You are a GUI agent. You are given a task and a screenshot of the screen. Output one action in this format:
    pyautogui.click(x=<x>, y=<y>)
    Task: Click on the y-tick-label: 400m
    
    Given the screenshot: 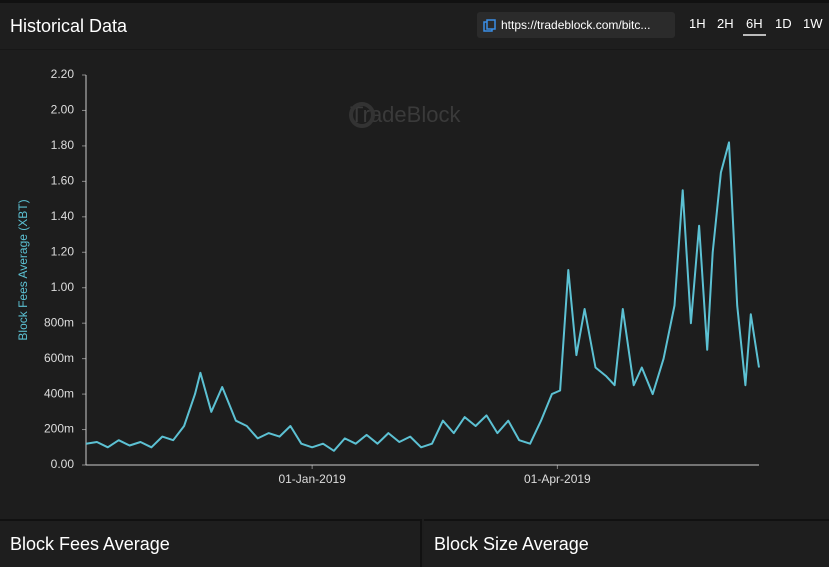 What is the action you would take?
    pyautogui.click(x=59, y=393)
    